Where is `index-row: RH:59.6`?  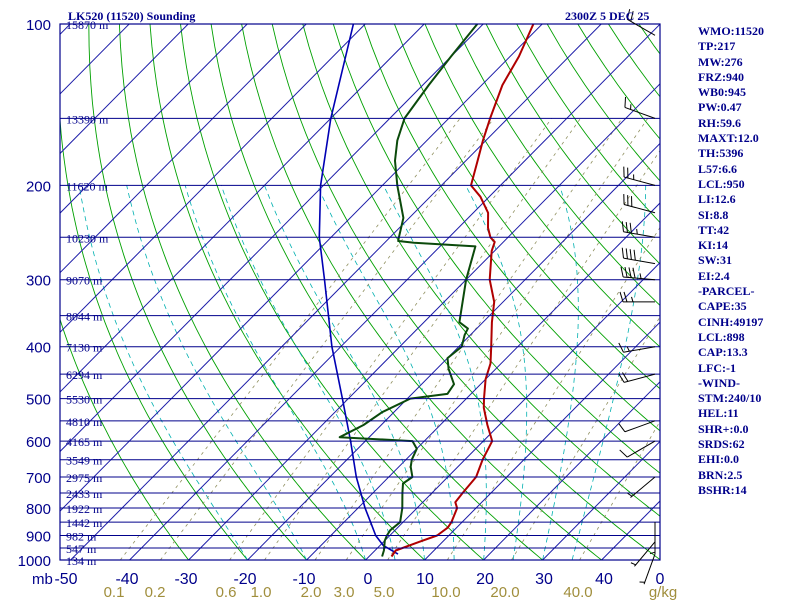
index-row: RH:59.6 is located at coordinates (719, 122).